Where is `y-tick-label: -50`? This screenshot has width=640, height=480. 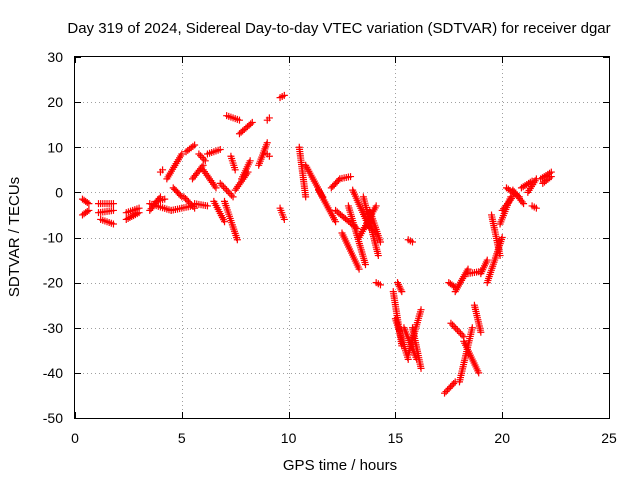
y-tick-label: -50 is located at coordinates (53, 418).